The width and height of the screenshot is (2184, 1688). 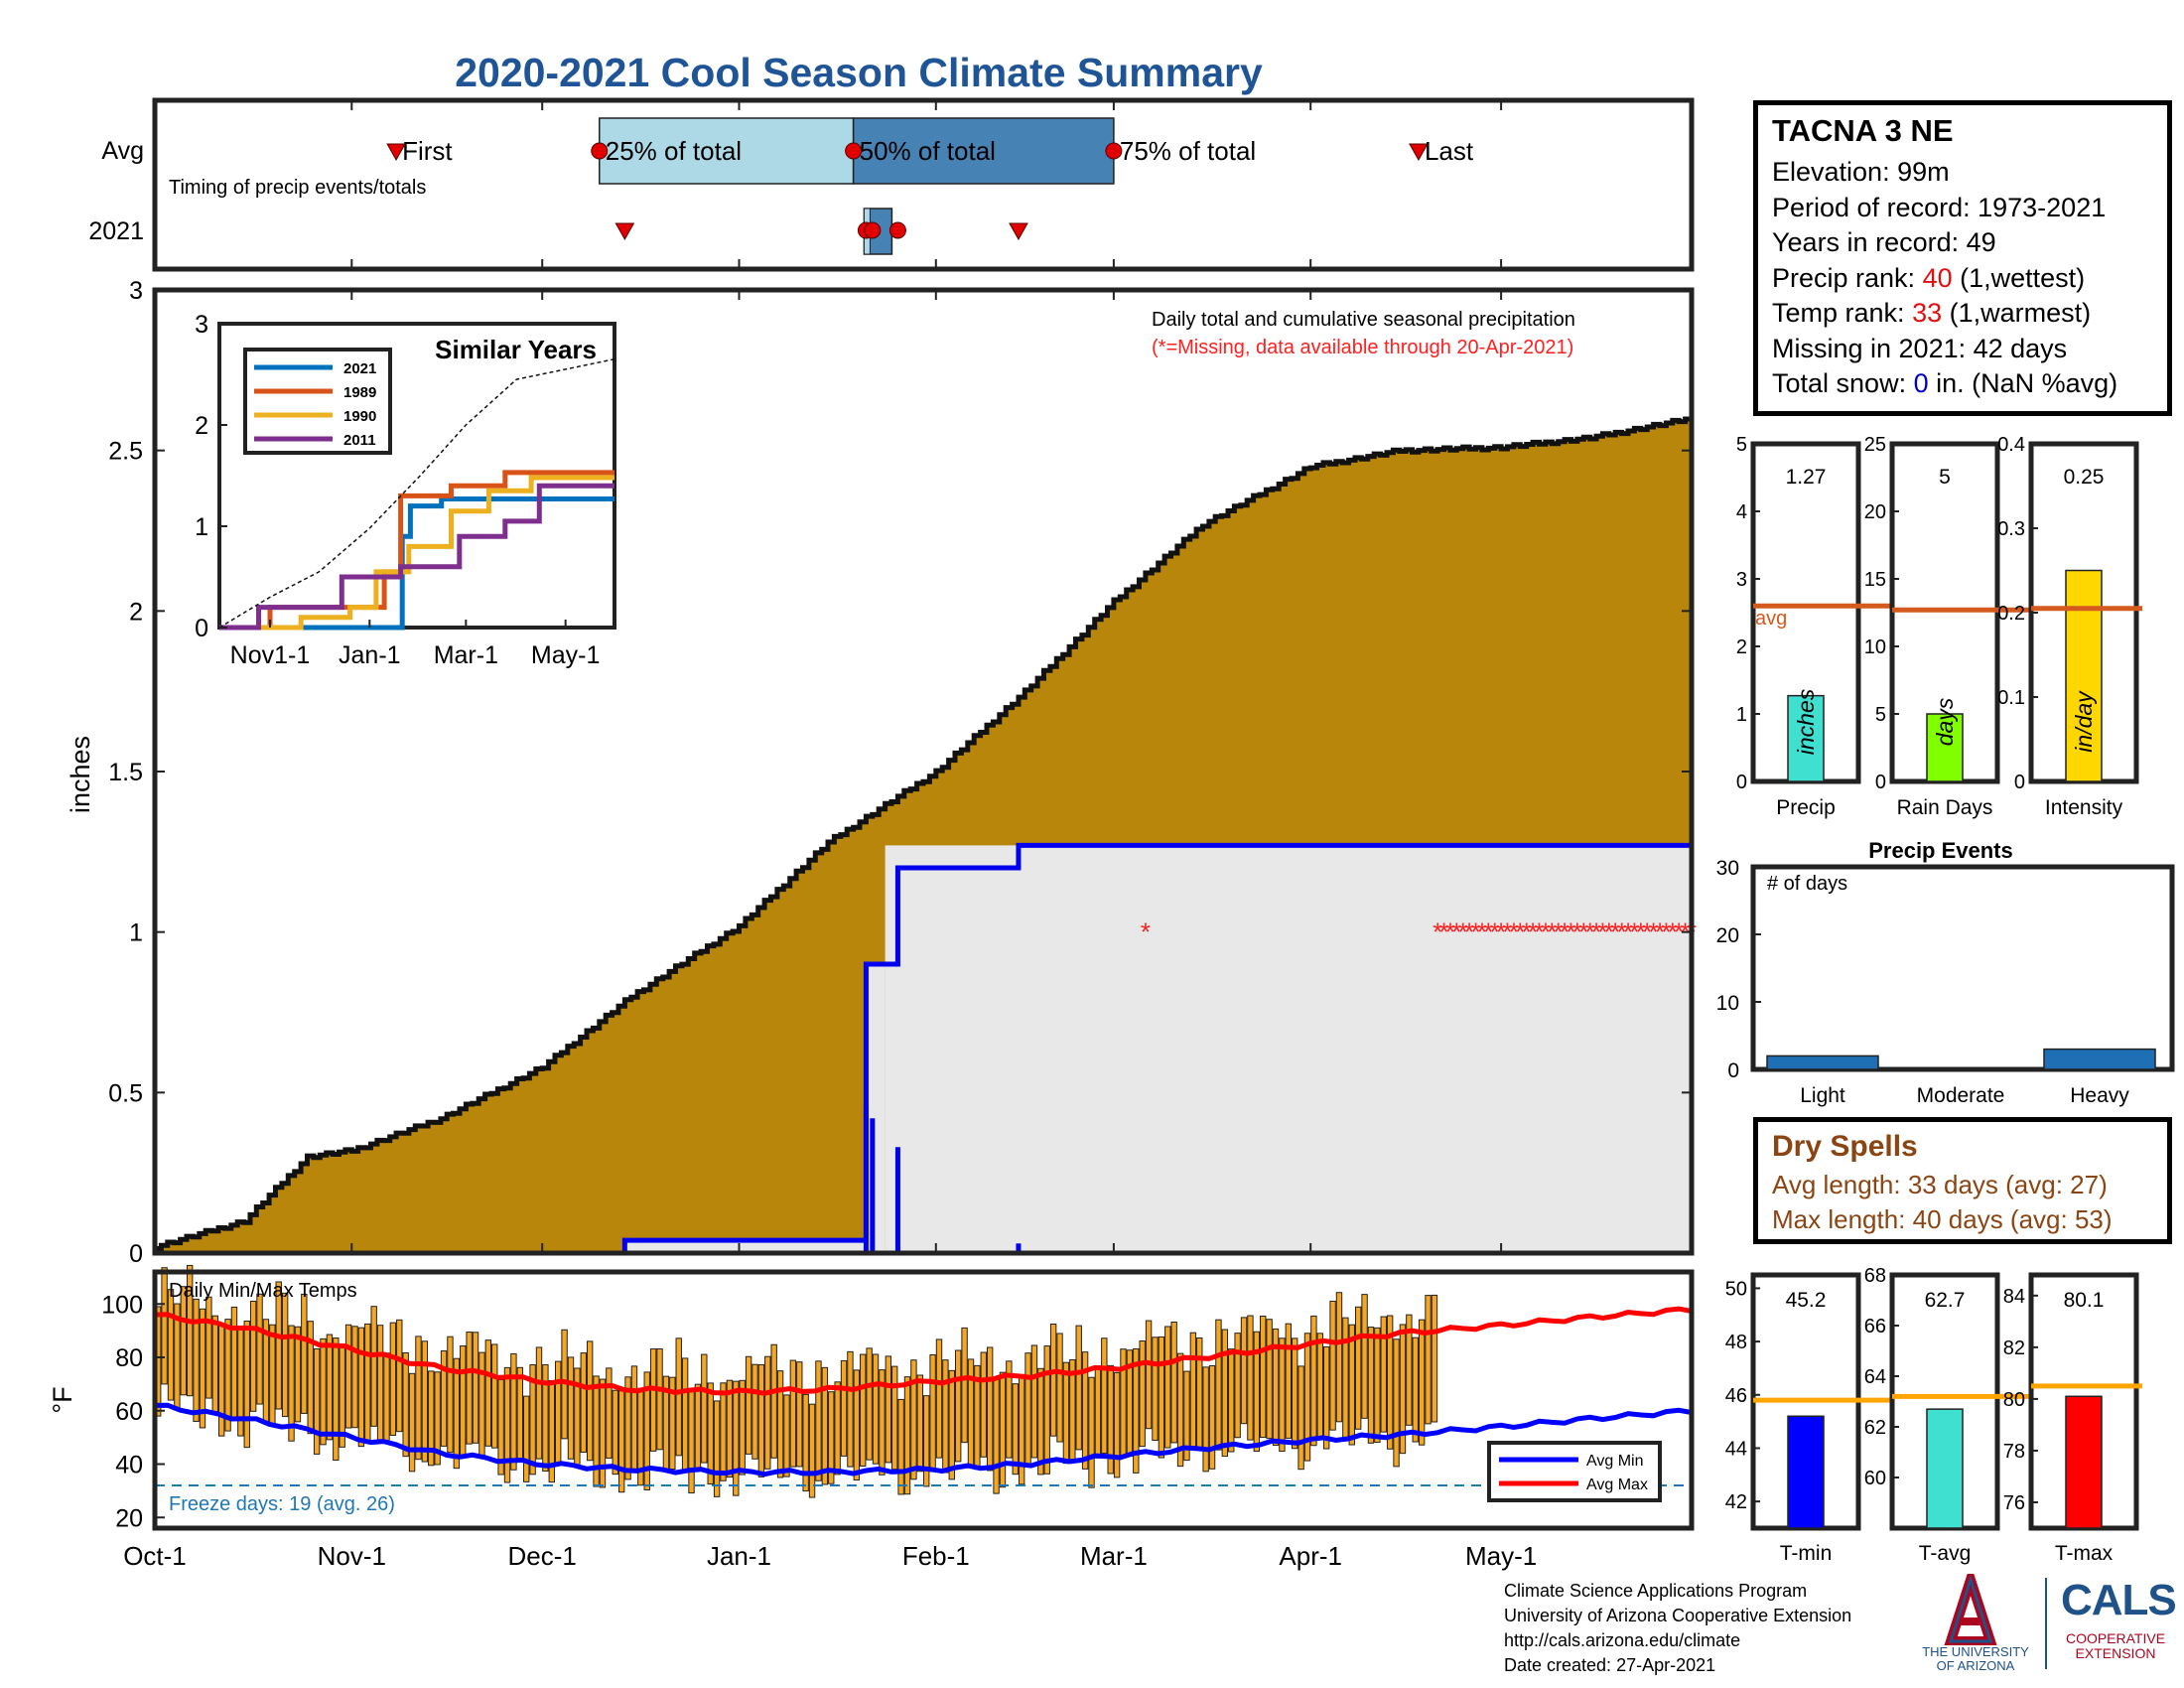 I want to click on temp-value-text: 80.1, so click(x=2084, y=1300).